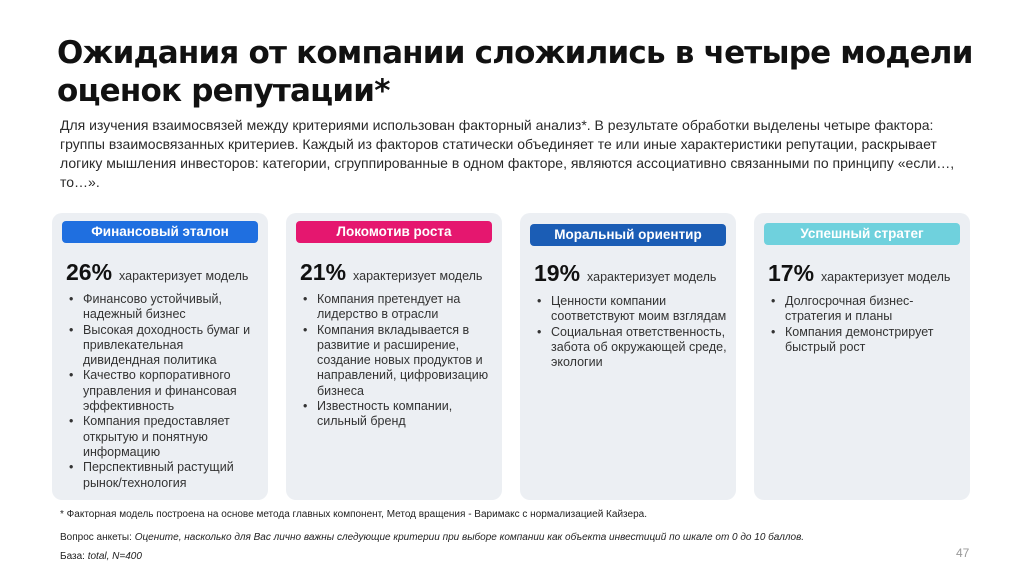 The image size is (1024, 574). Describe the element at coordinates (163, 307) in the screenshot. I see `bullet-item: Финансово устойчивый, надежный бизнес` at that location.